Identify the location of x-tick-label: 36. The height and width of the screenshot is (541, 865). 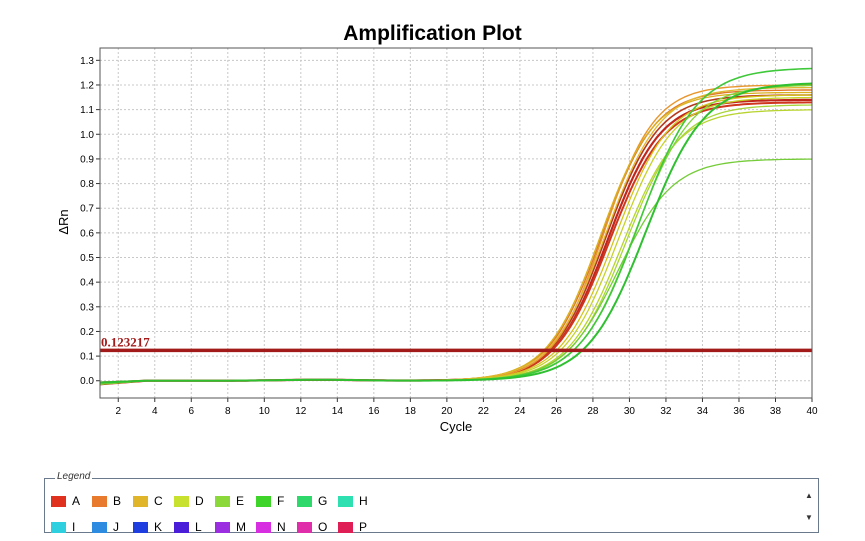
(739, 411).